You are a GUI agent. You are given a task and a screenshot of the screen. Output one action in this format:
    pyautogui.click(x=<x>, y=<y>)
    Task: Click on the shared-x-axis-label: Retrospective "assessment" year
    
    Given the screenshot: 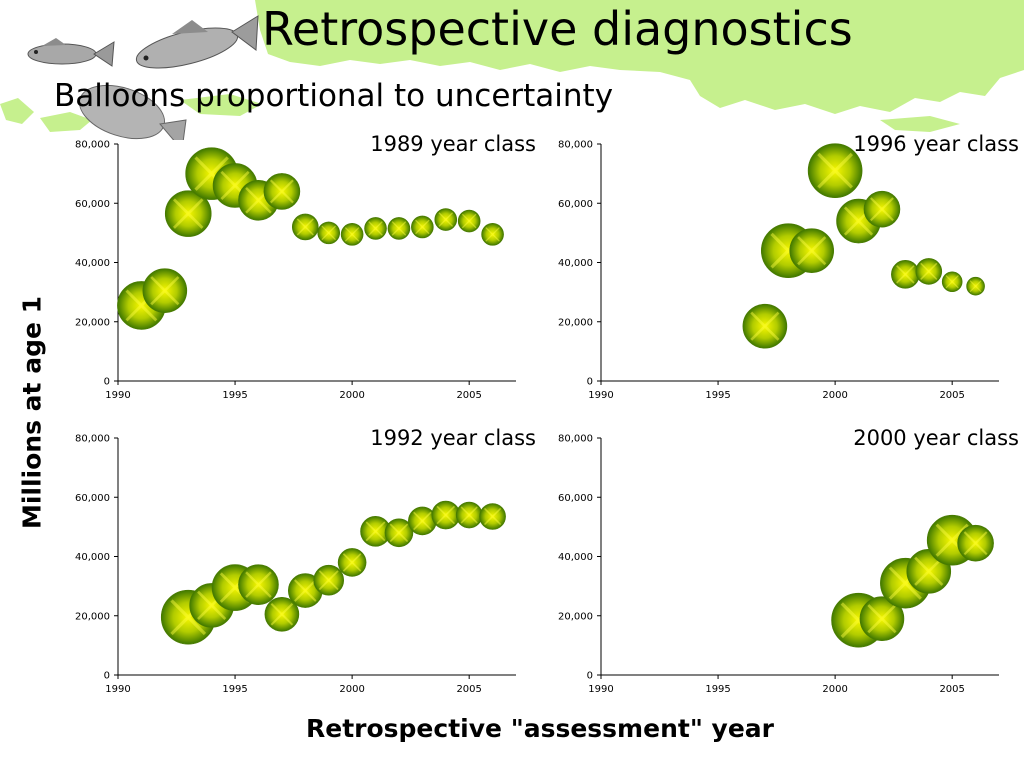 What is the action you would take?
    pyautogui.click(x=540, y=728)
    